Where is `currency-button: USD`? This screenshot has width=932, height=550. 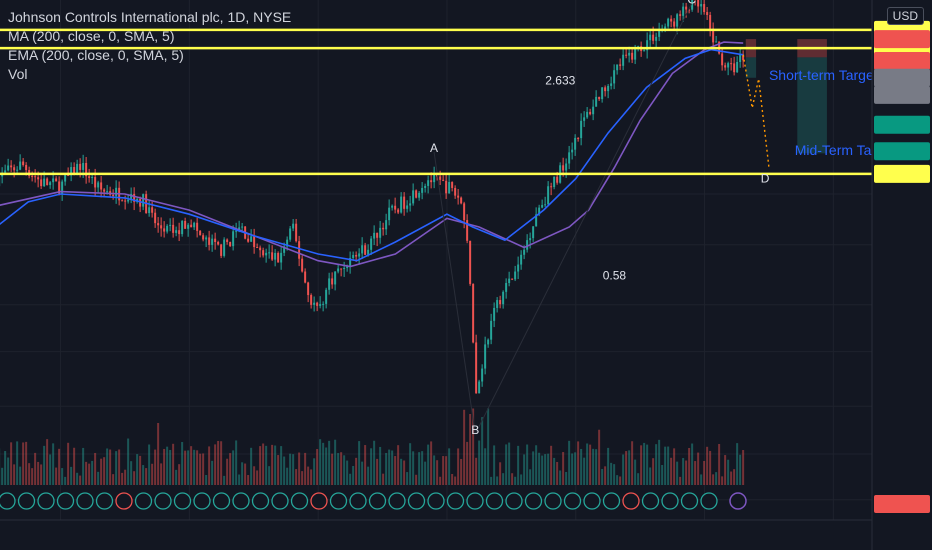
currency-button: USD is located at coordinates (905, 16).